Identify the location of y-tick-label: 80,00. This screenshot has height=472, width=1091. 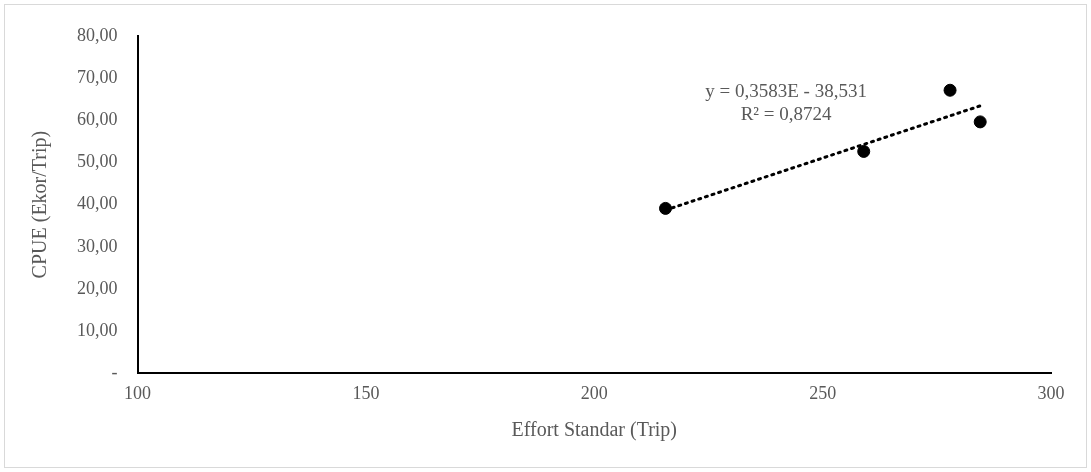
(97, 34).